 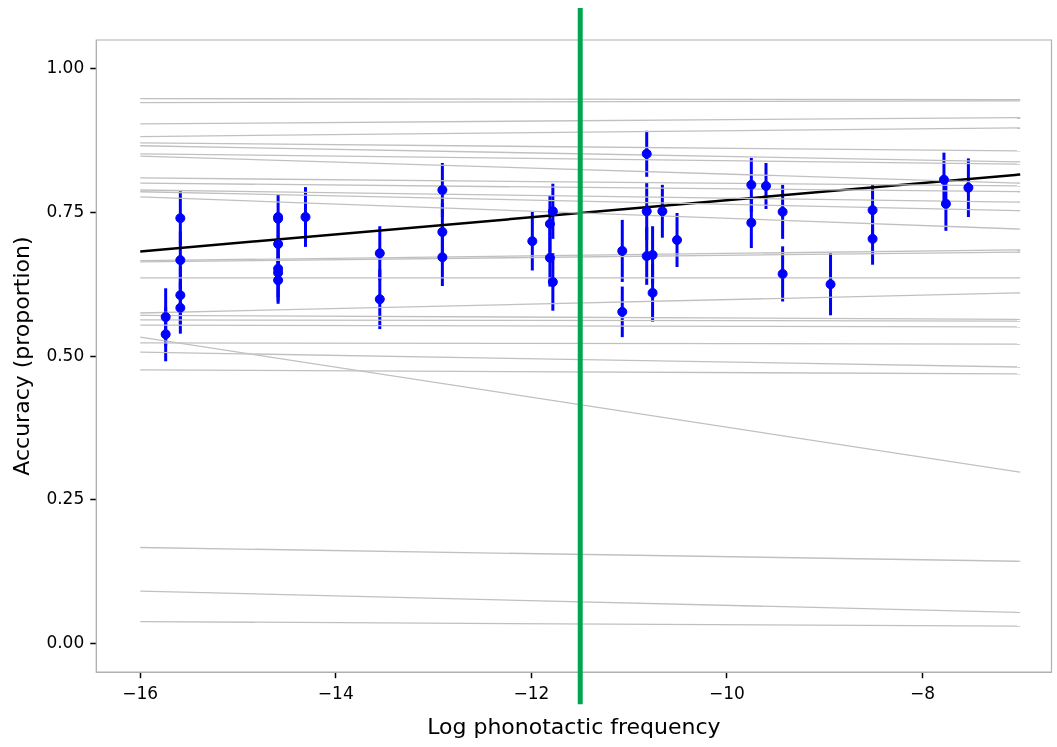 I want to click on y-tick-label: 0.75, so click(x=65, y=210).